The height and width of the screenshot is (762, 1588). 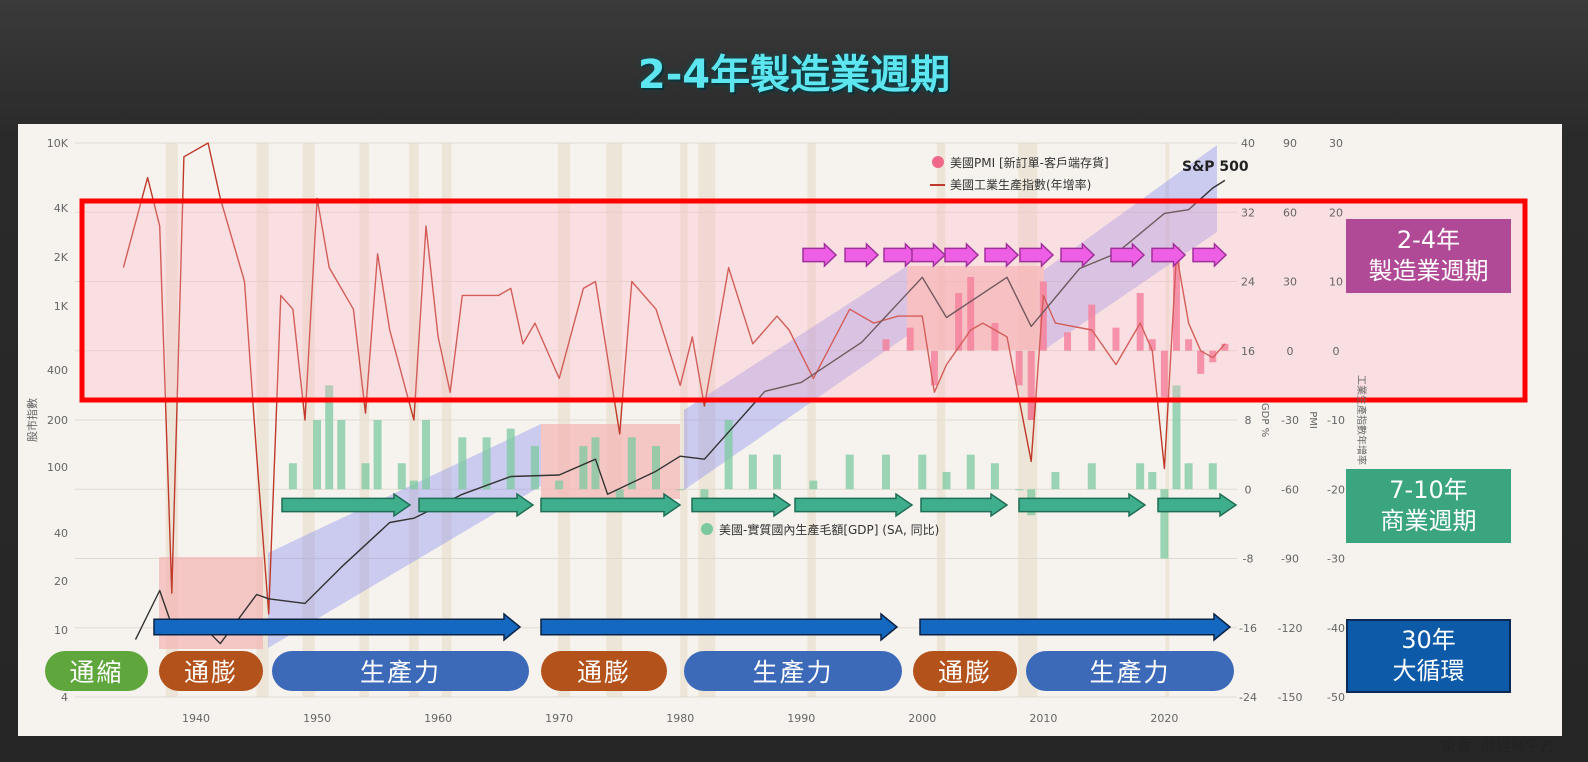 I want to click on gdp-axis-tick: 40, so click(x=1248, y=143).